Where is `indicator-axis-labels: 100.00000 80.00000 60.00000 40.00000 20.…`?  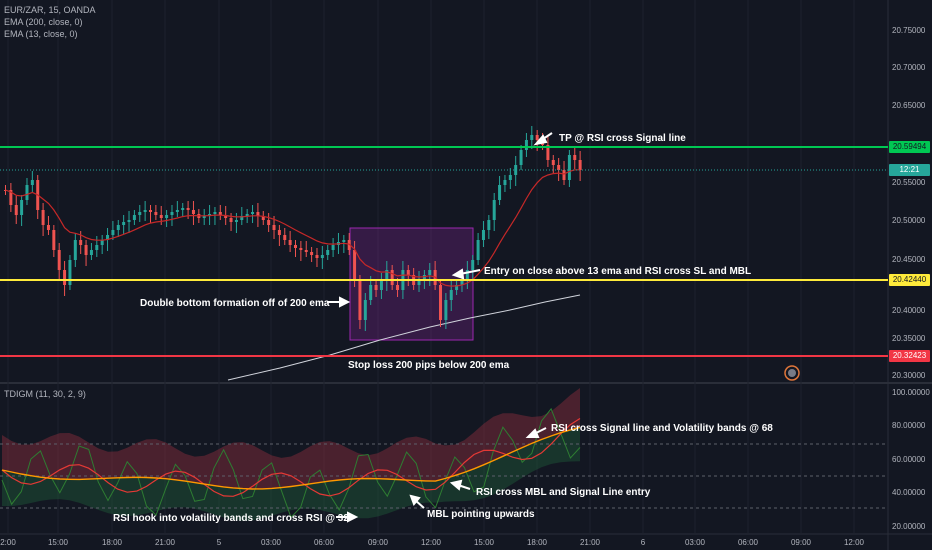 indicator-axis-labels: 100.00000 80.00000 60.00000 40.00000 20.… is located at coordinates (911, 459).